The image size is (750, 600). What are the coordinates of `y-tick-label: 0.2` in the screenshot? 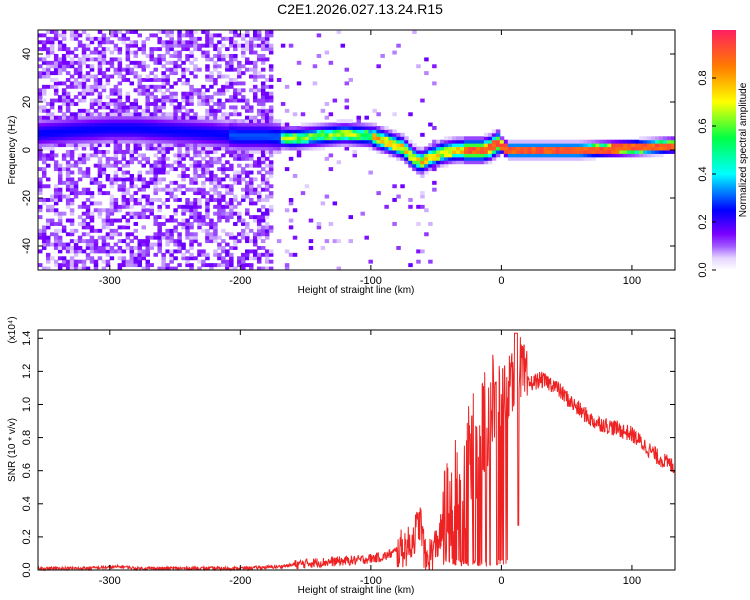 It's located at (27, 536).